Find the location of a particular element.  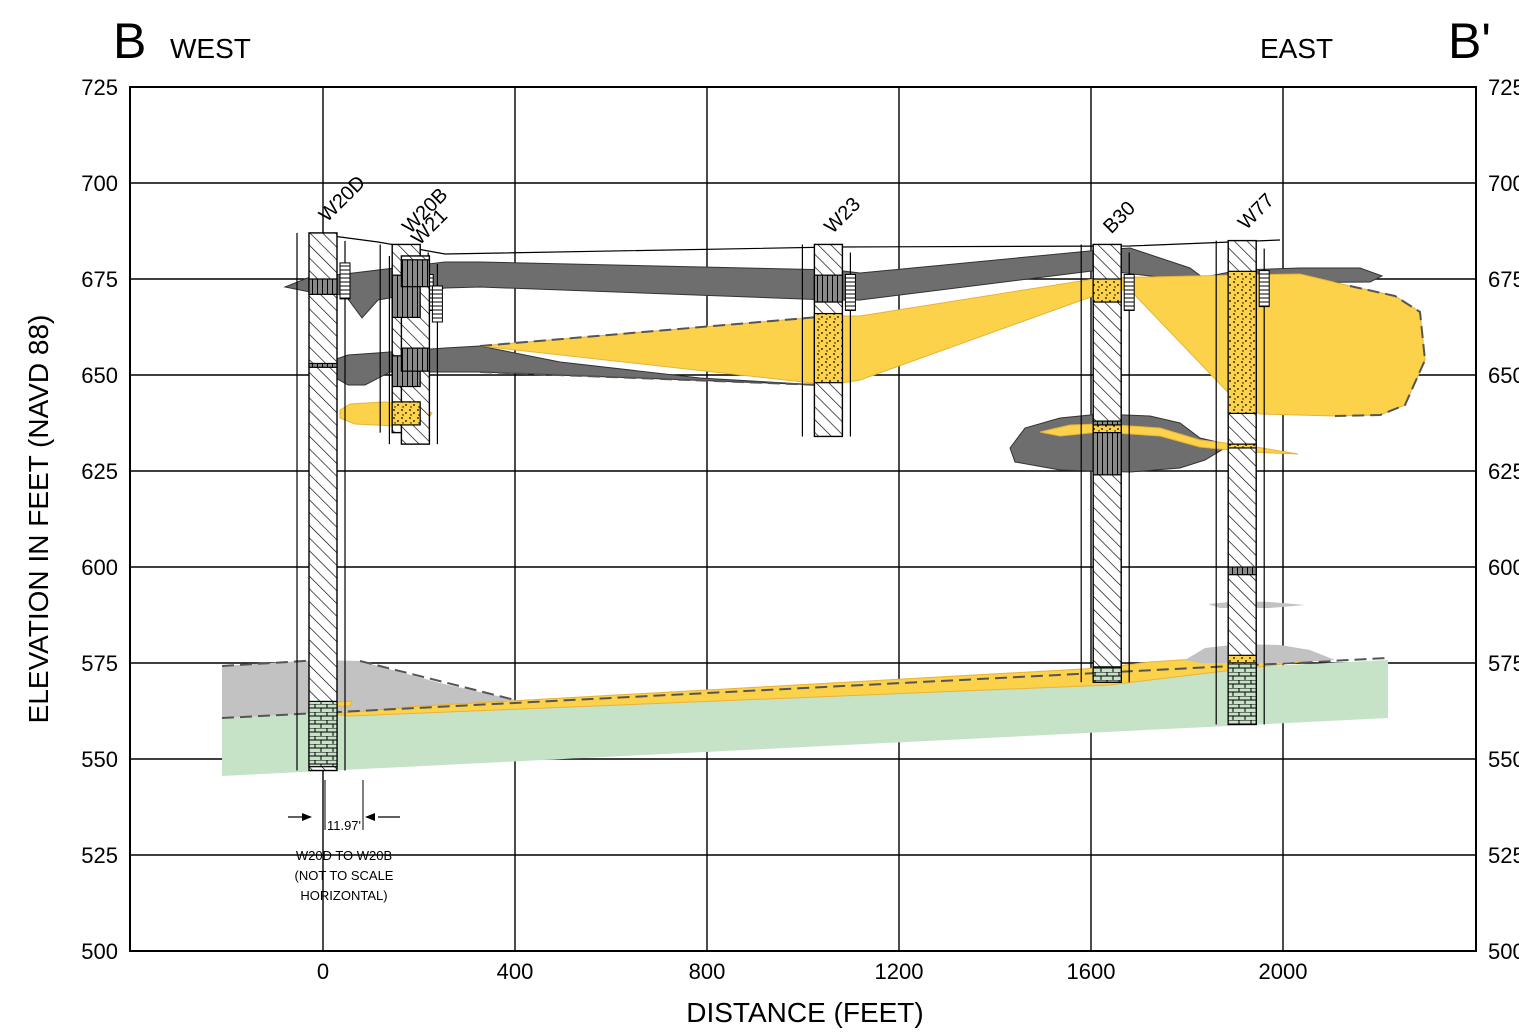

light-clay-lens-lower is located at coordinates (1260, 653).